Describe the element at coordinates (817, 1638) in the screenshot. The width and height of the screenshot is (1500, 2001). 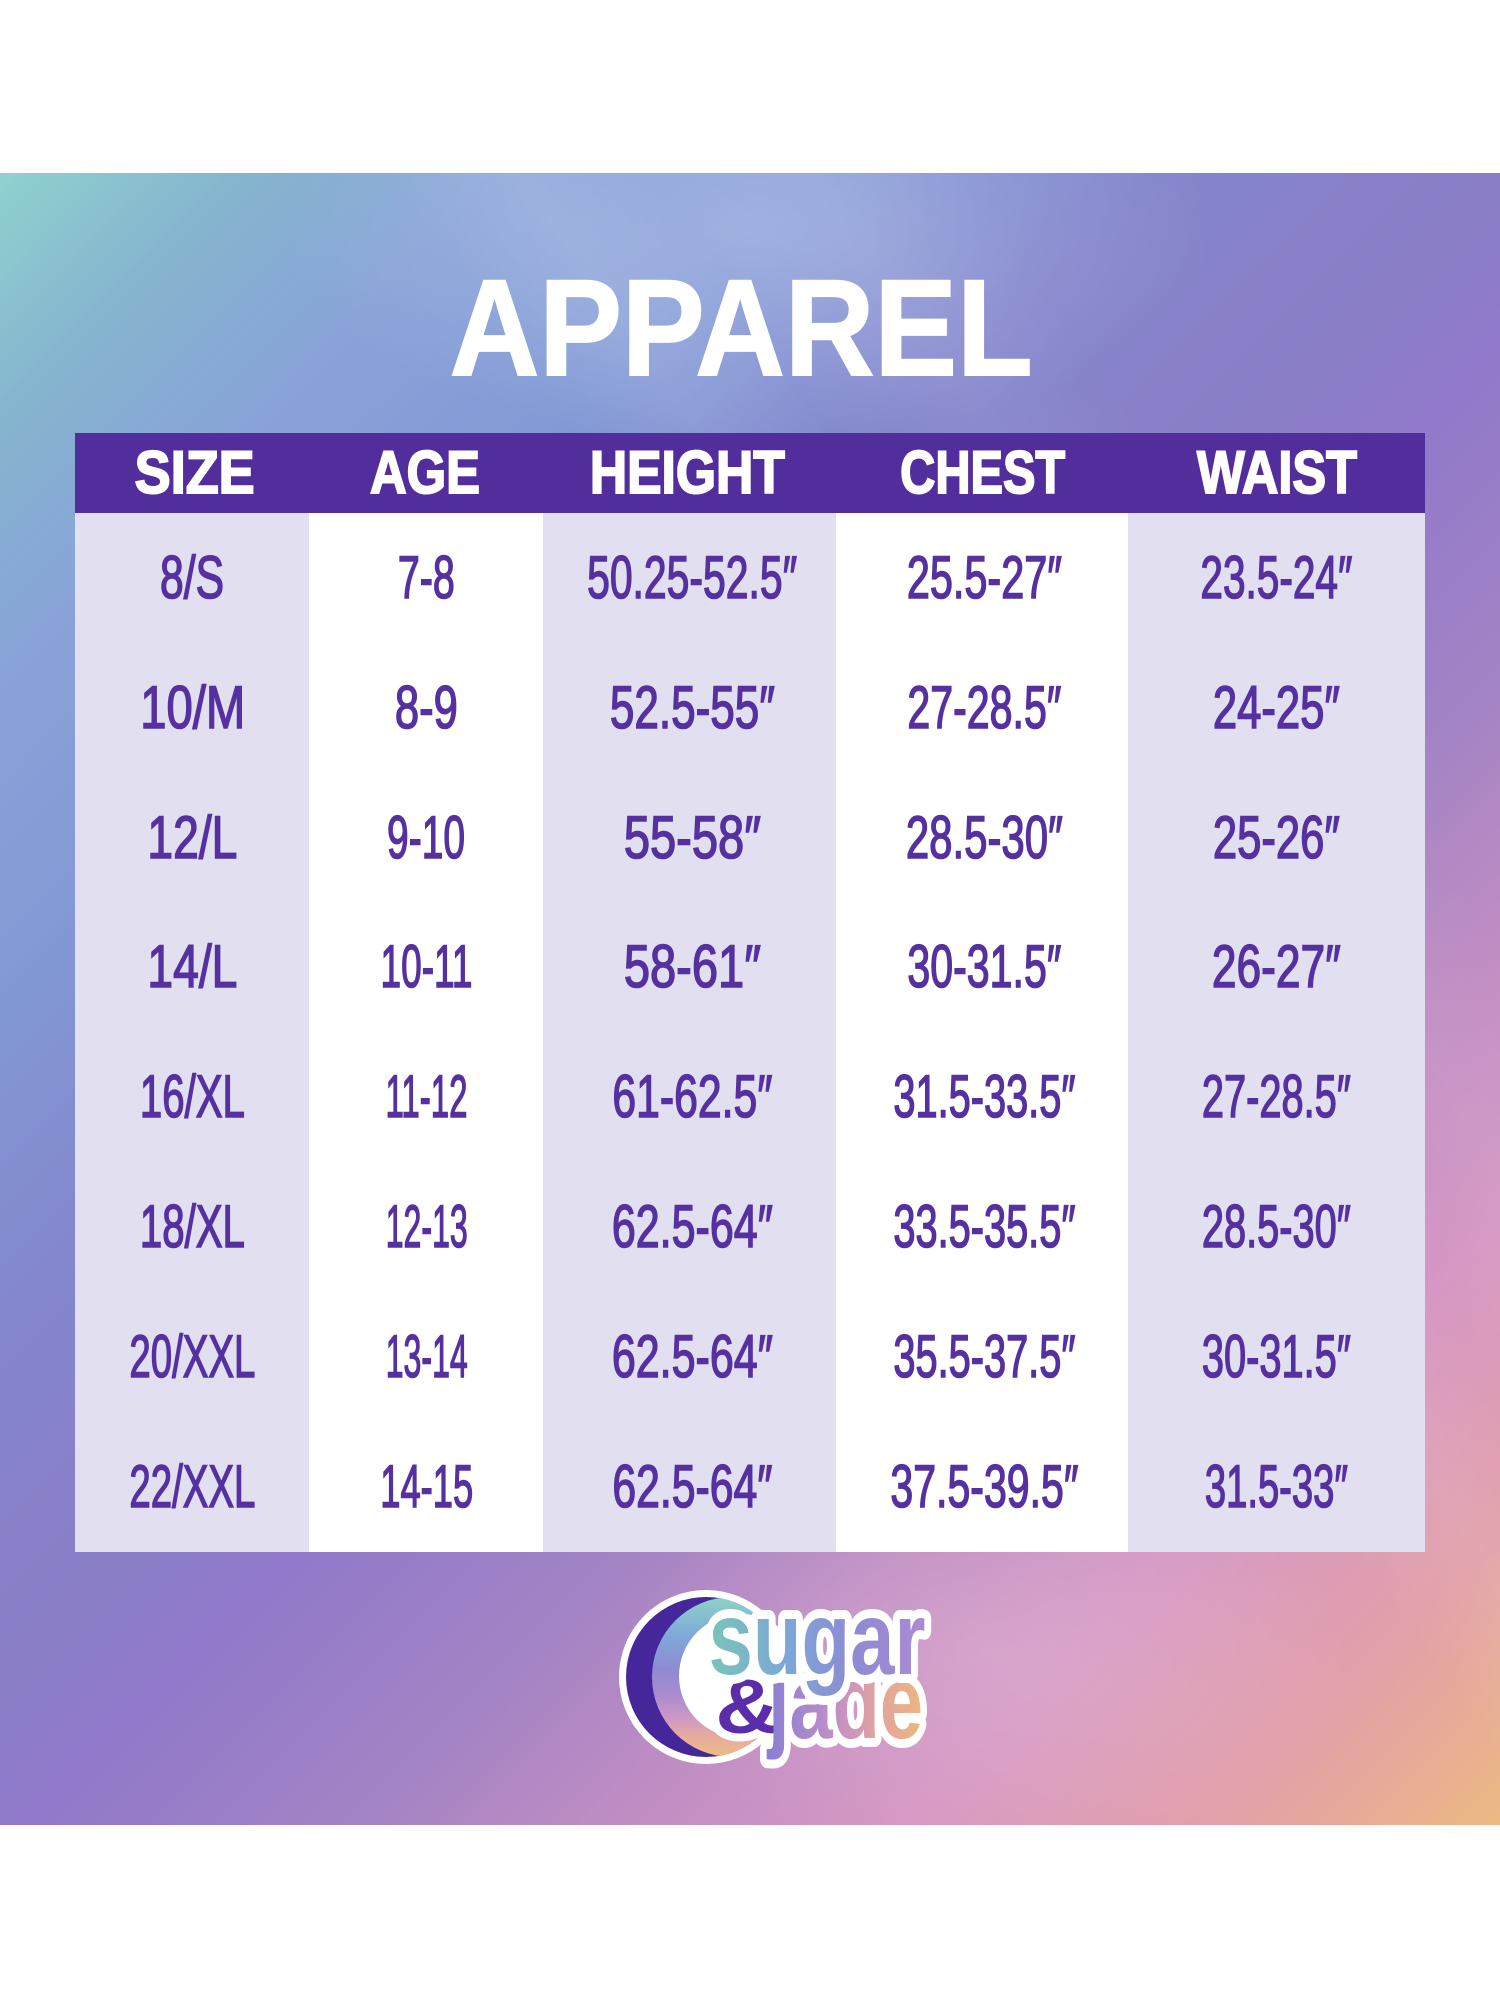
I see `svg-text: sugar` at that location.